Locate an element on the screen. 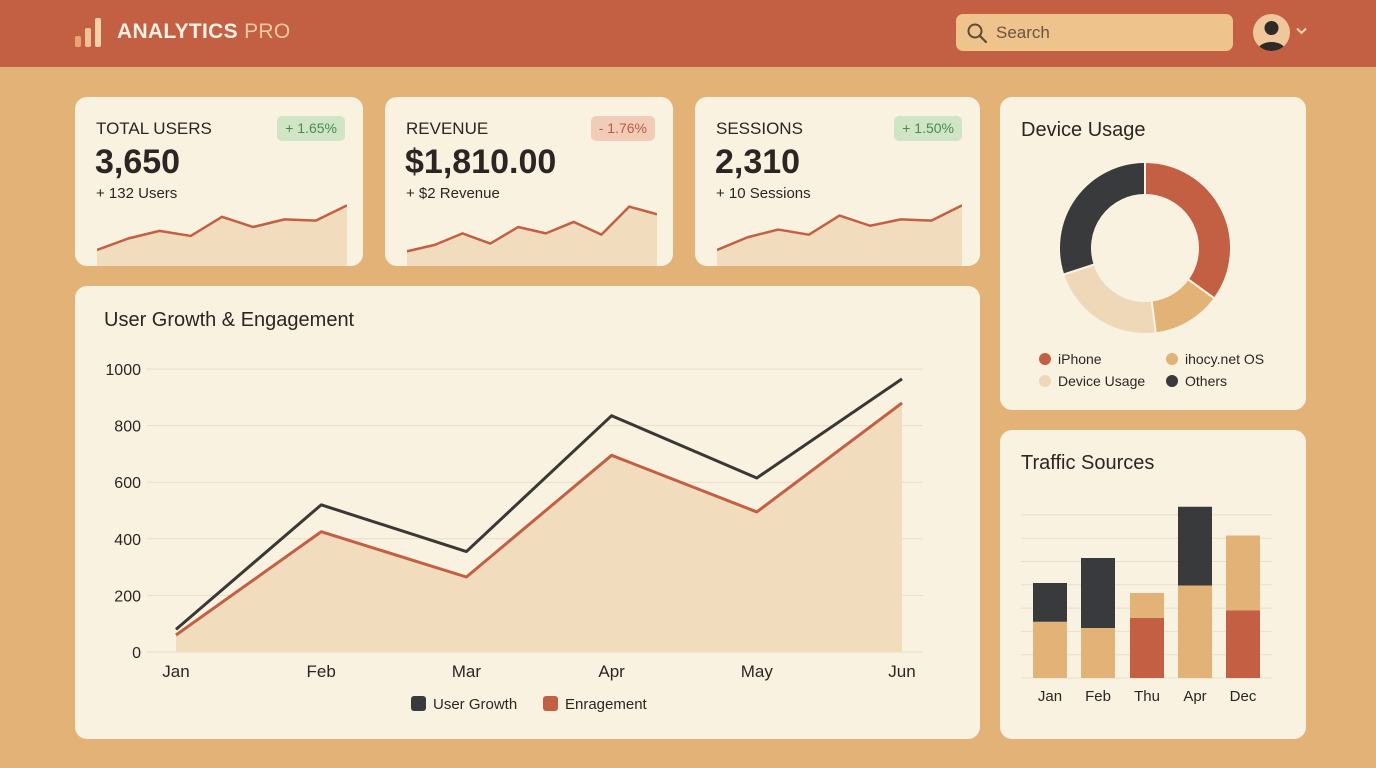 The image size is (1376, 768). legend-item-others: Others is located at coordinates (1196, 381).